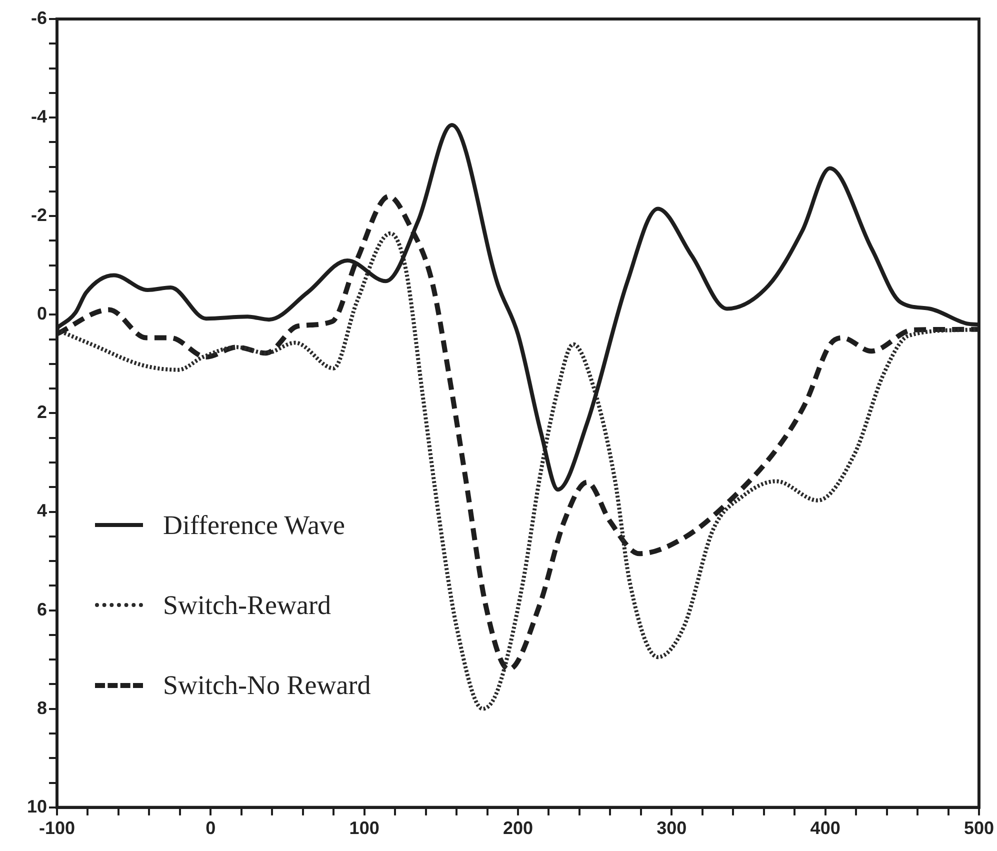  What do you see at coordinates (38, 116) in the screenshot?
I see `y-tick-label: -4` at bounding box center [38, 116].